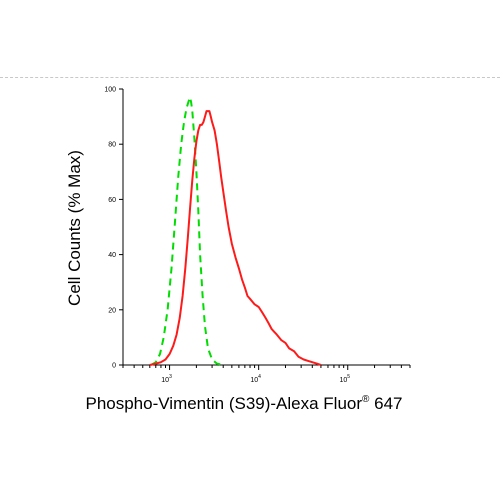  I want to click on x-tick-label: 10³, so click(166, 379).